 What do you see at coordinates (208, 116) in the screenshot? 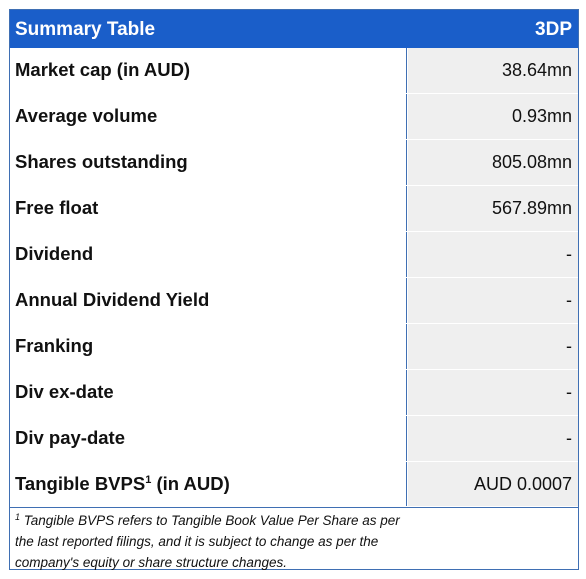
I see `row-label-average-volume: Average volume` at bounding box center [208, 116].